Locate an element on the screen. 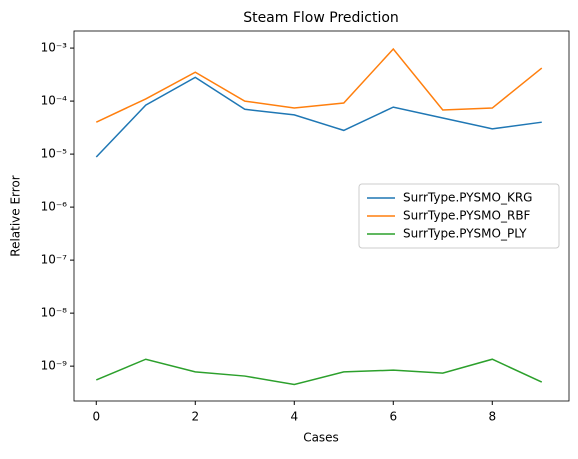 The image size is (578, 459). y-tick-label: 10⁻⁶ is located at coordinates (54, 207).